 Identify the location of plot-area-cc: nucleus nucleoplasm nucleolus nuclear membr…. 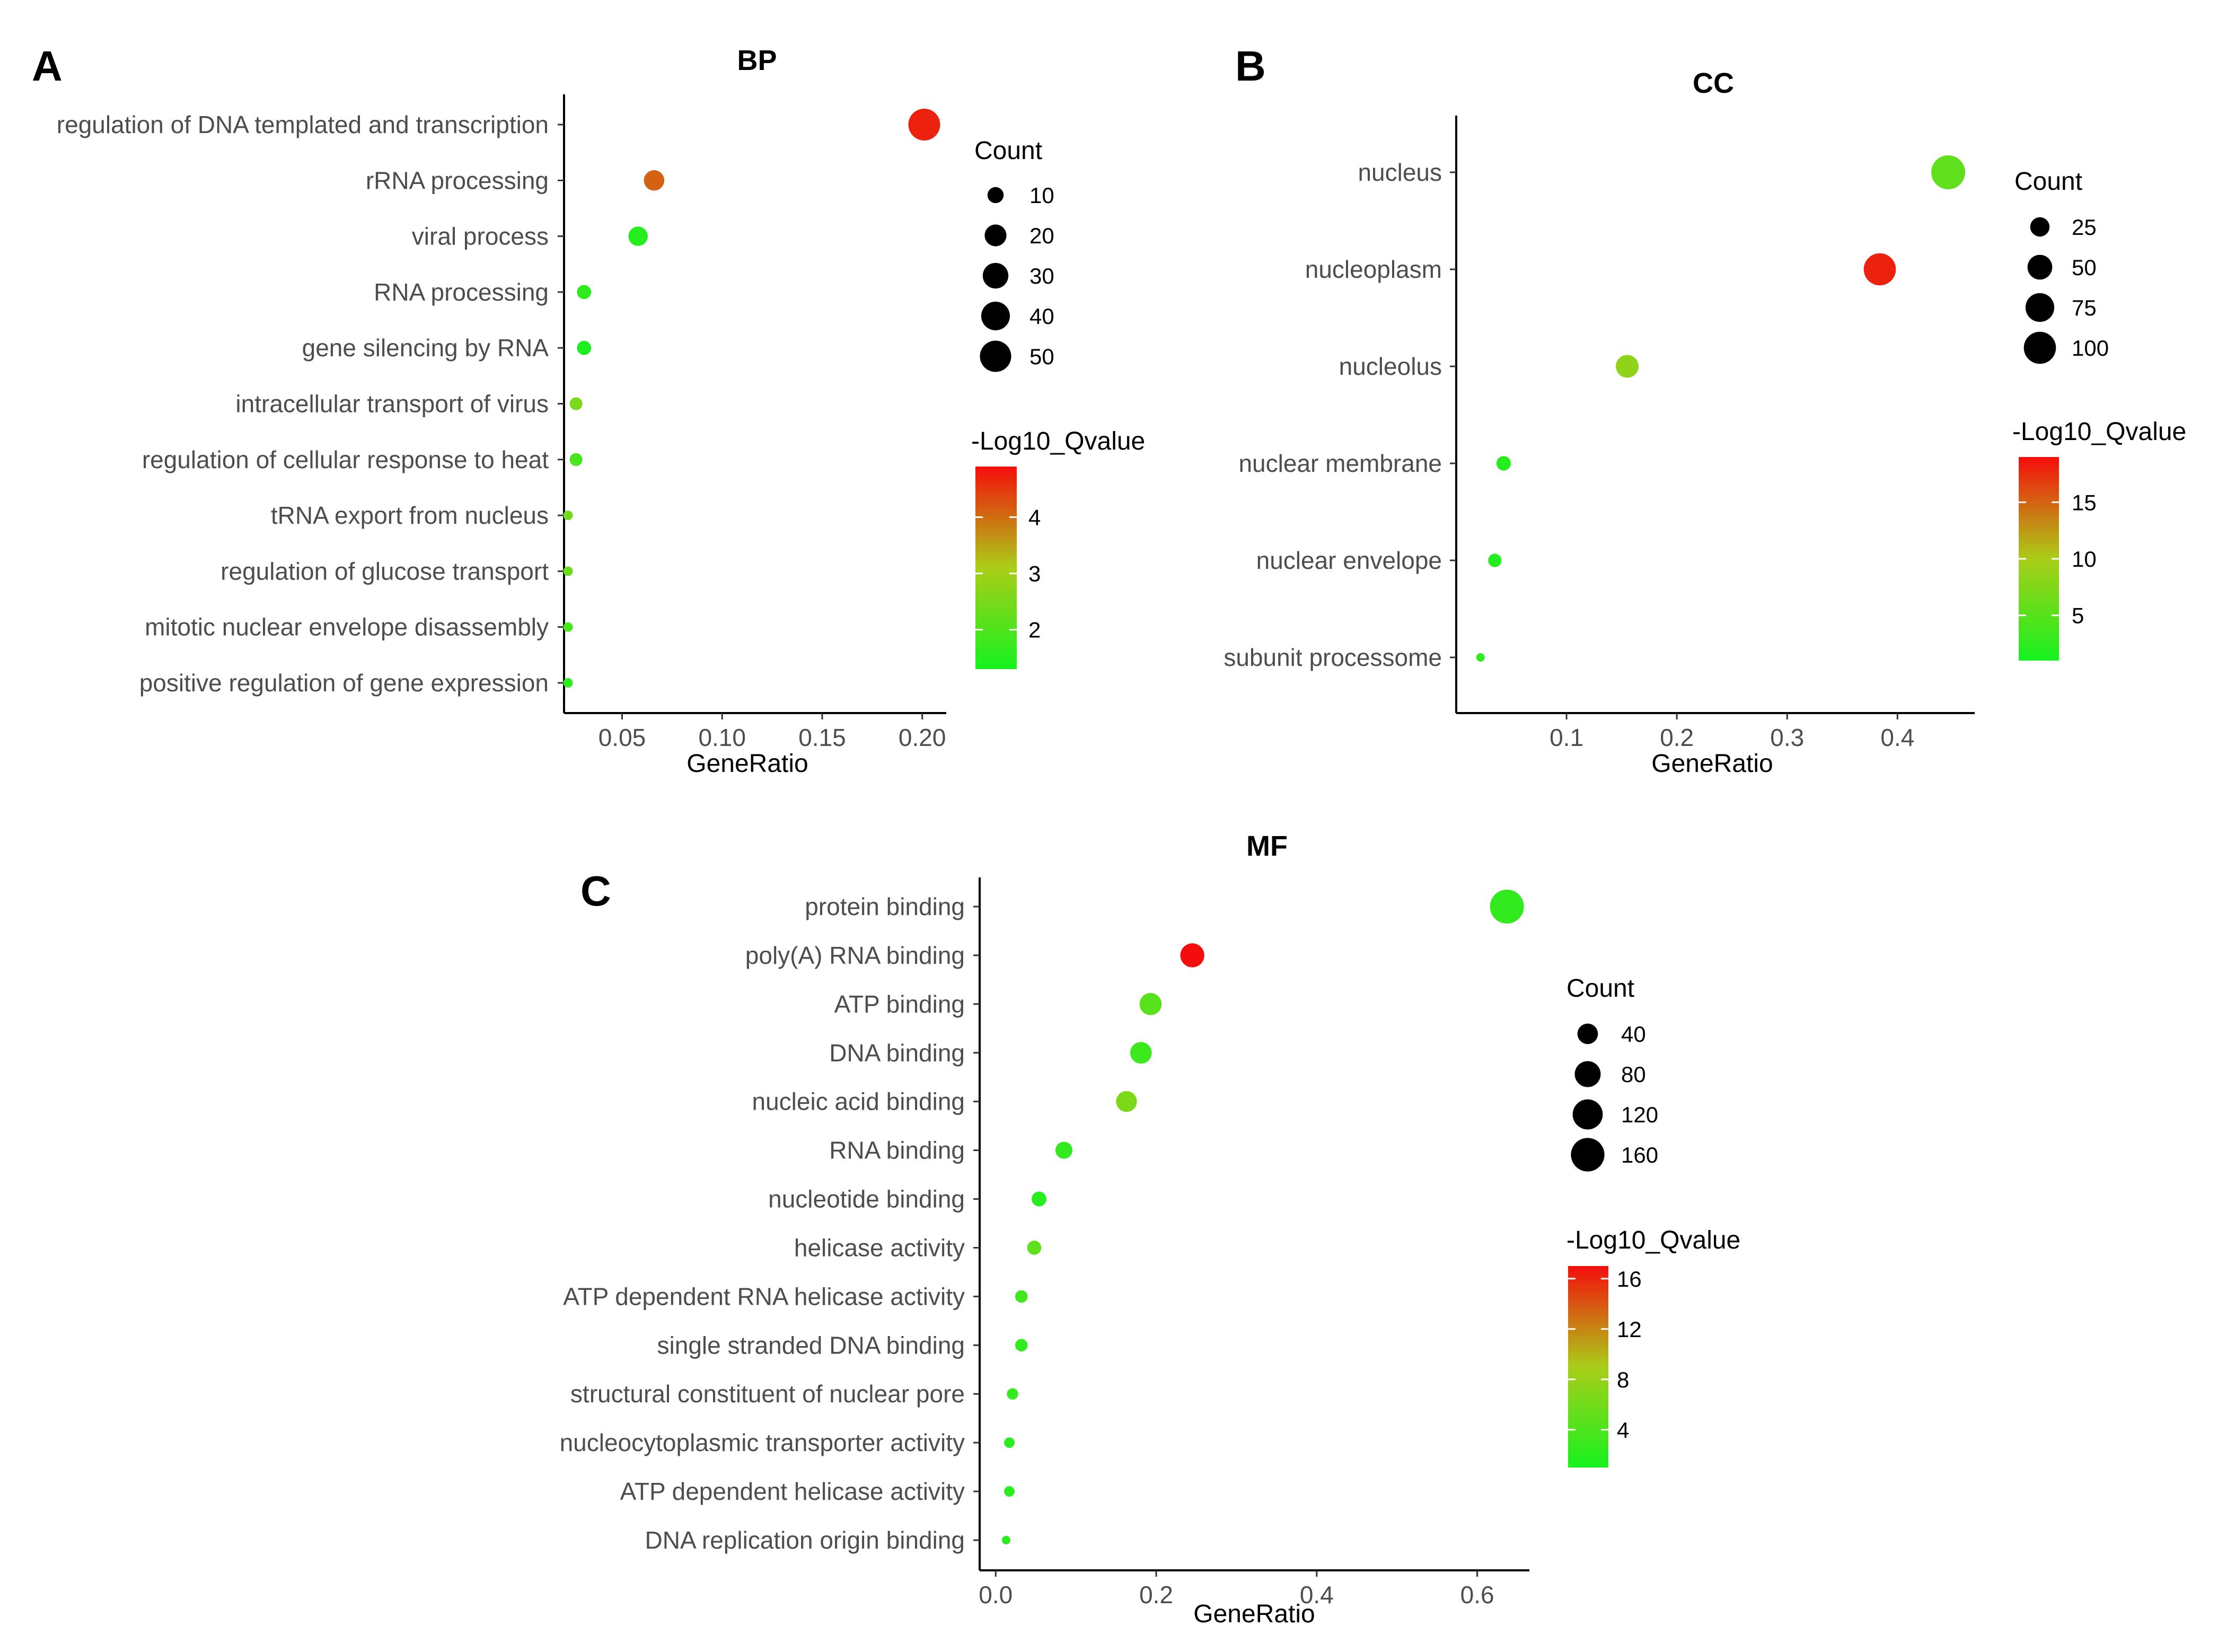
(1599, 433).